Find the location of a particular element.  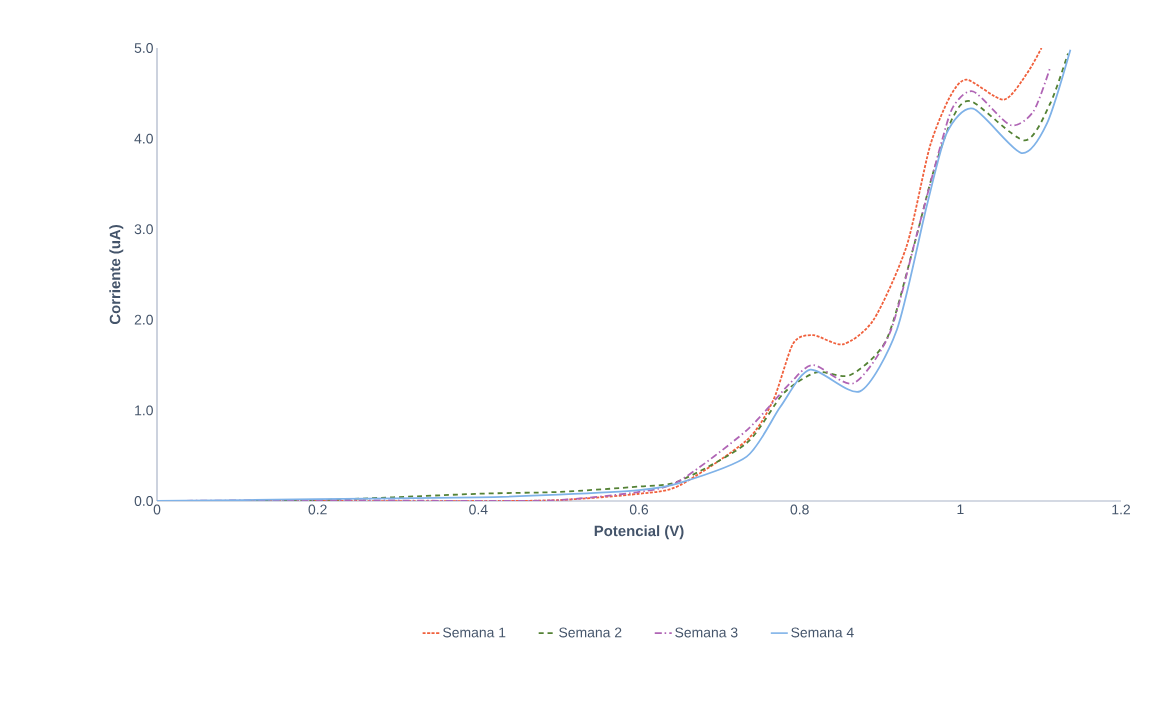

legend-label: Semana 3 is located at coordinates (706, 632).